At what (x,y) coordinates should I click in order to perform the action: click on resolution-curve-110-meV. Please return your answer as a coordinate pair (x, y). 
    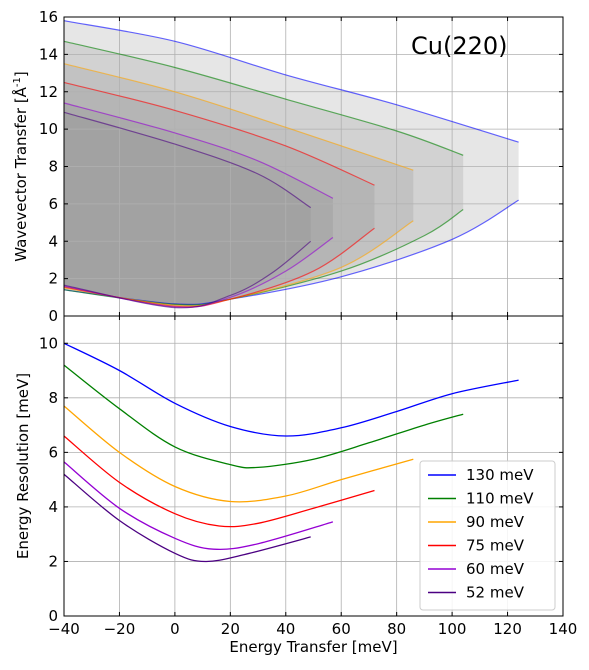
    Looking at the image, I should click on (263, 416).